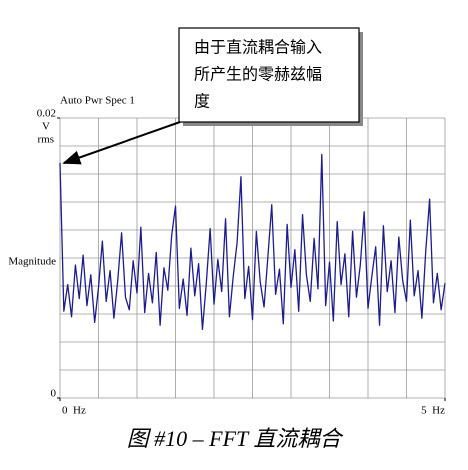 Image resolution: width=468 pixels, height=470 pixels. I want to click on x-tick-label: 5 Hz, so click(433, 411).